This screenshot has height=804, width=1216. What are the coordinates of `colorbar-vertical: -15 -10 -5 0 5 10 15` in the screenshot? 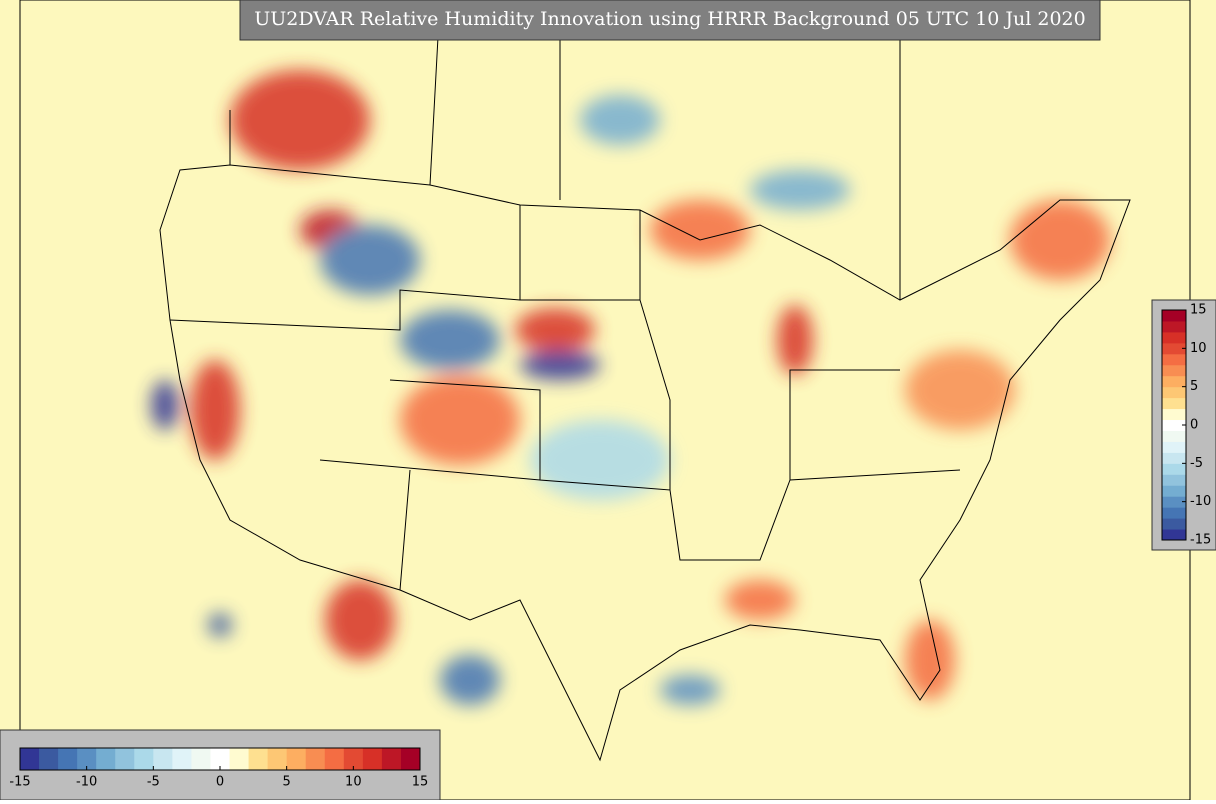 It's located at (1186, 425).